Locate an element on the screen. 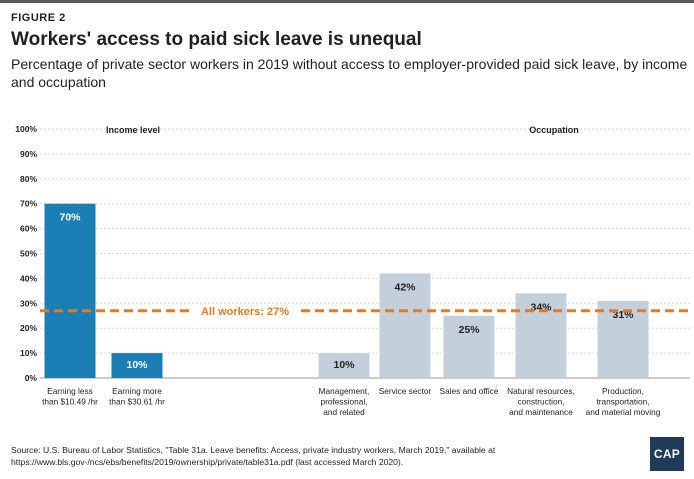  y-tick-label: 30% is located at coordinates (28, 303).